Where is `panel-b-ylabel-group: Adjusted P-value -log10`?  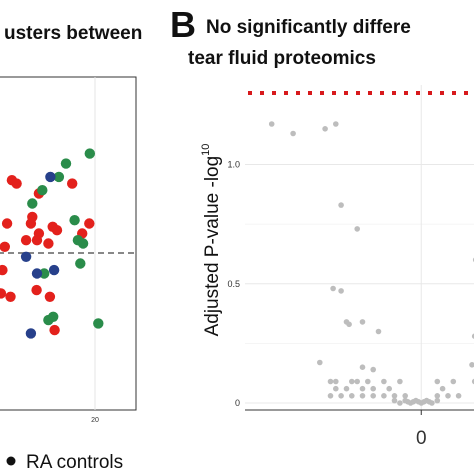 panel-b-ylabel-group: Adjusted P-value -log10 is located at coordinates (211, 240).